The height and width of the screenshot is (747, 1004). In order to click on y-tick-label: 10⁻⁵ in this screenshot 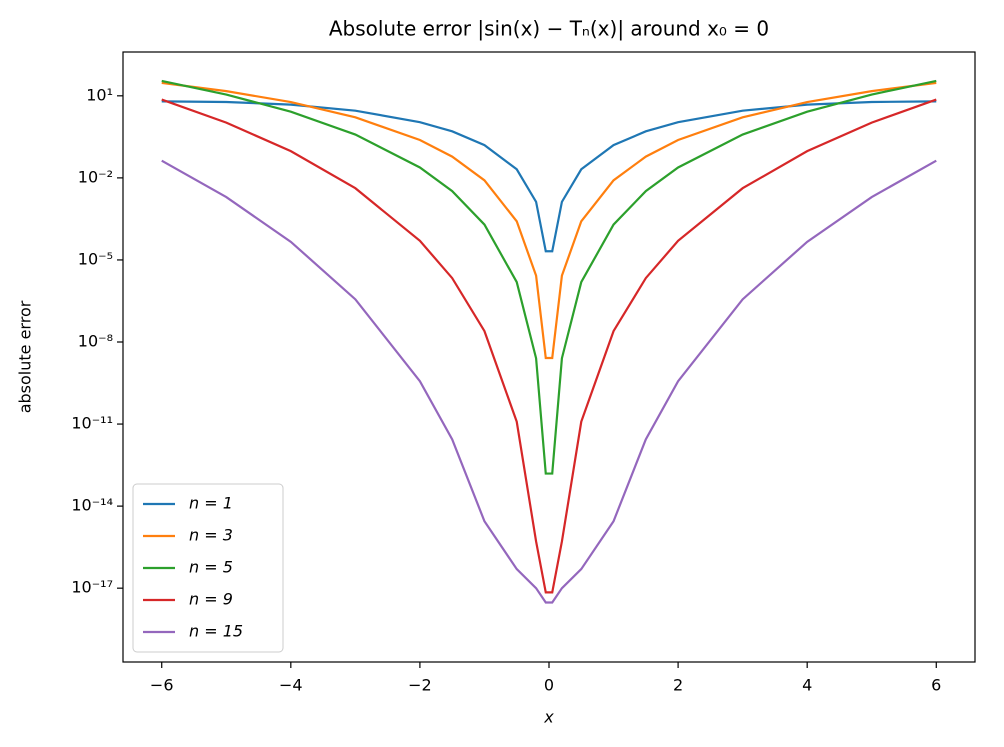, I will do `click(95, 258)`.